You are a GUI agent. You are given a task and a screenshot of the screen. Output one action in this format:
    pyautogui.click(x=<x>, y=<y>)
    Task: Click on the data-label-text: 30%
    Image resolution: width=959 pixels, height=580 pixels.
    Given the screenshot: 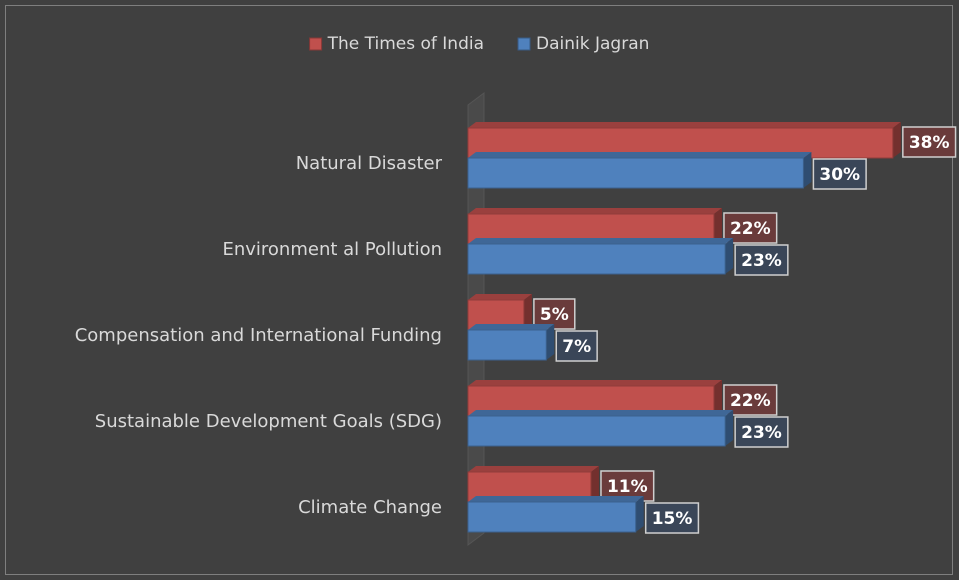 What is the action you would take?
    pyautogui.click(x=839, y=175)
    